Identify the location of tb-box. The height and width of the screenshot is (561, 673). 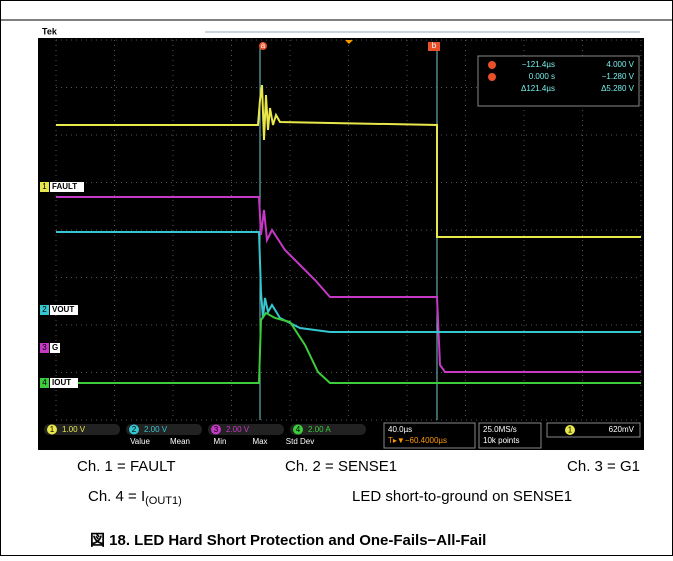
(429, 435).